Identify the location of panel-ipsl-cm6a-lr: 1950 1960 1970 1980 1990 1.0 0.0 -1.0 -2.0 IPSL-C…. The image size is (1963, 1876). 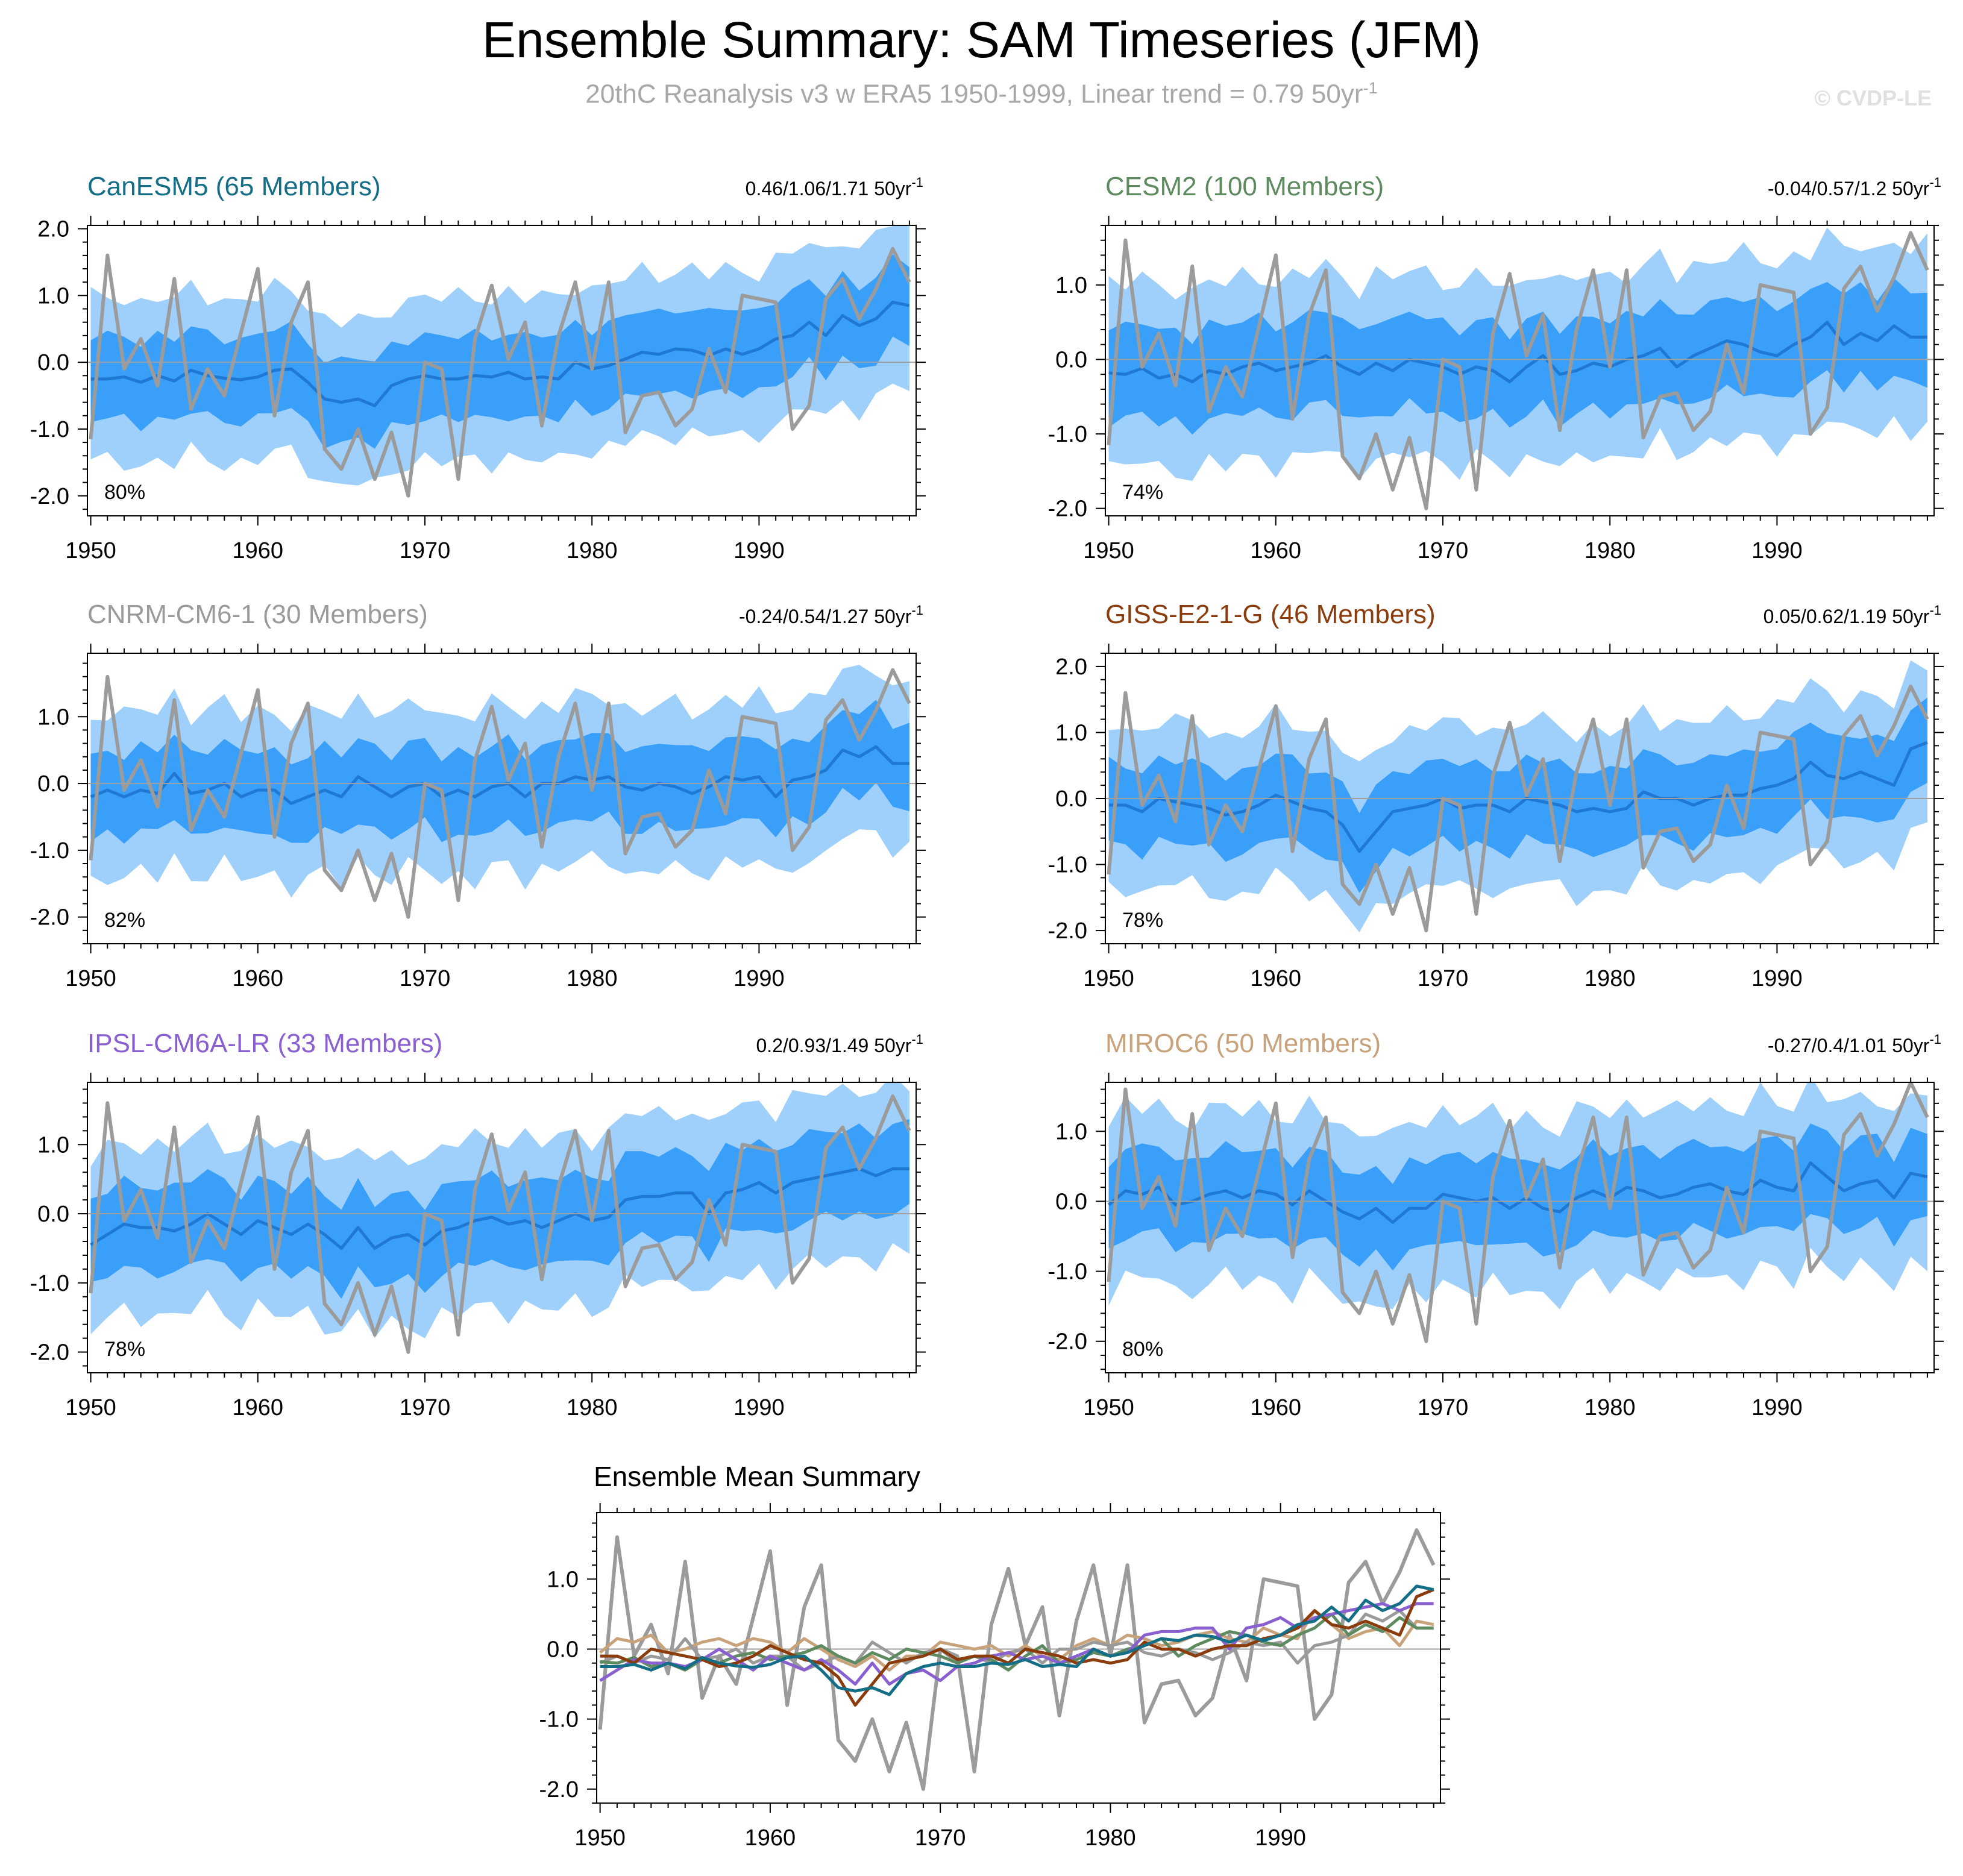
(478, 1224).